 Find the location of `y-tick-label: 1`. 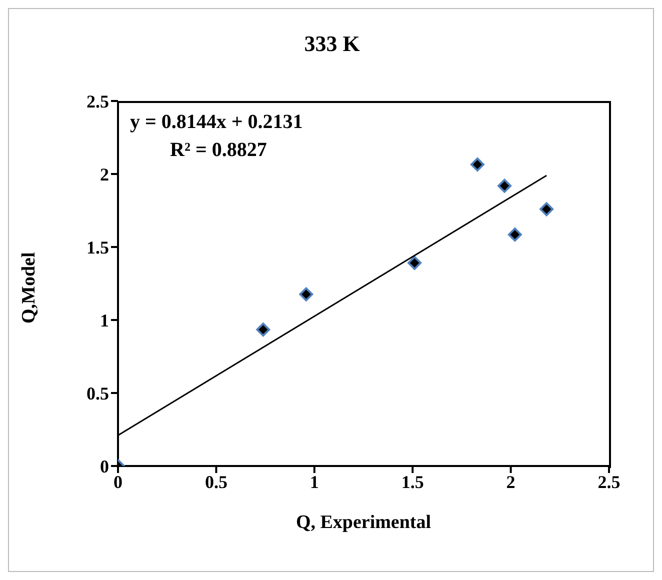

y-tick-label: 1 is located at coordinates (104, 320).